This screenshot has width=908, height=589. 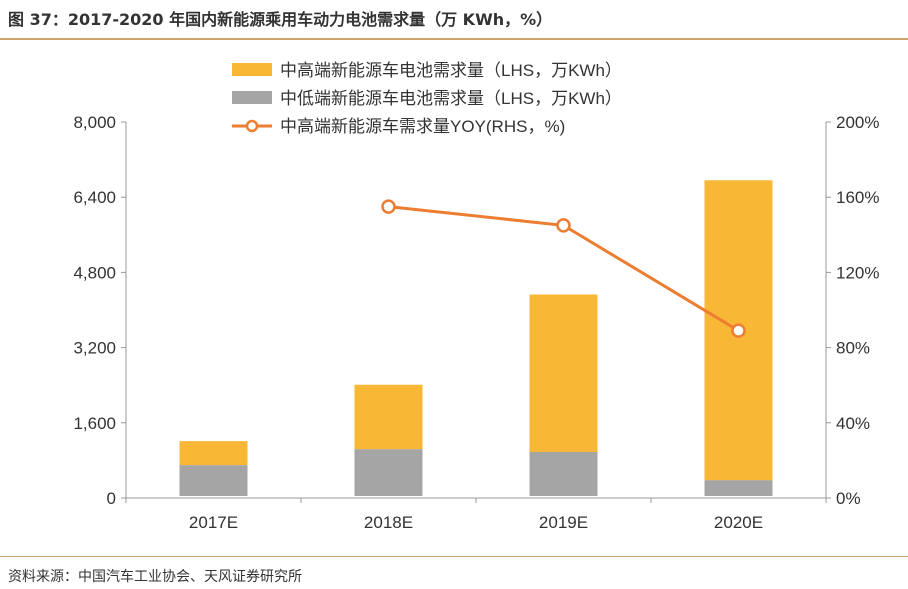 What do you see at coordinates (451, 98) in the screenshot?
I see `legend-label: 中低端新能源车电池需求量（LHS，万KWh）` at bounding box center [451, 98].